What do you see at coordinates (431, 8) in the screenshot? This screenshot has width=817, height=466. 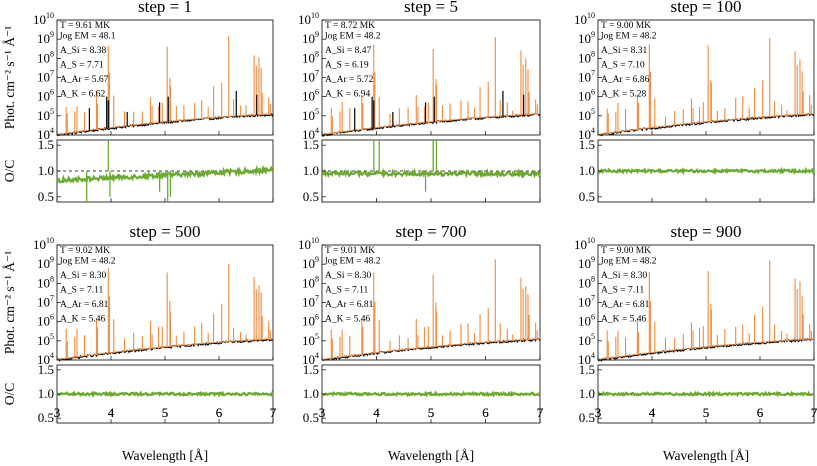 I see `panel-title: step = 5` at bounding box center [431, 8].